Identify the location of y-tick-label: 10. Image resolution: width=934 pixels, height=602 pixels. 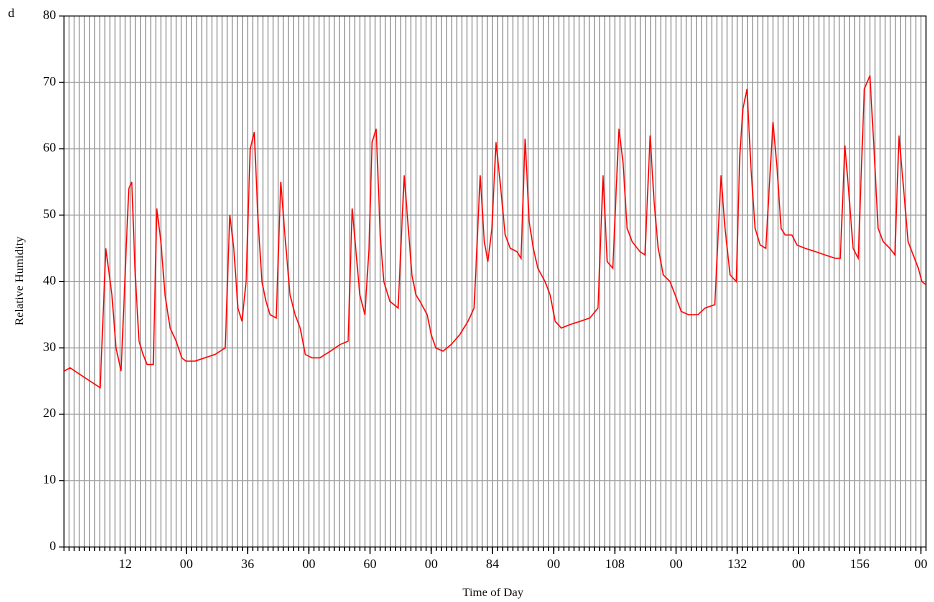
(49, 479).